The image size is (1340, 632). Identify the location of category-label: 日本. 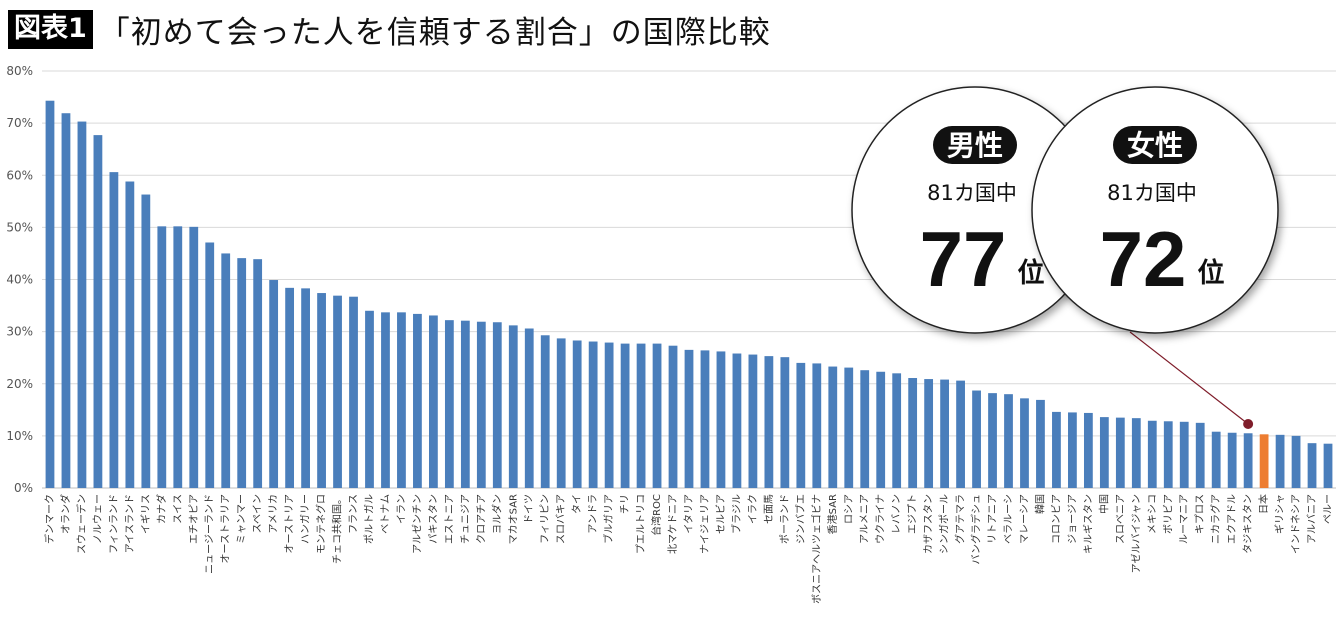
(1263, 504).